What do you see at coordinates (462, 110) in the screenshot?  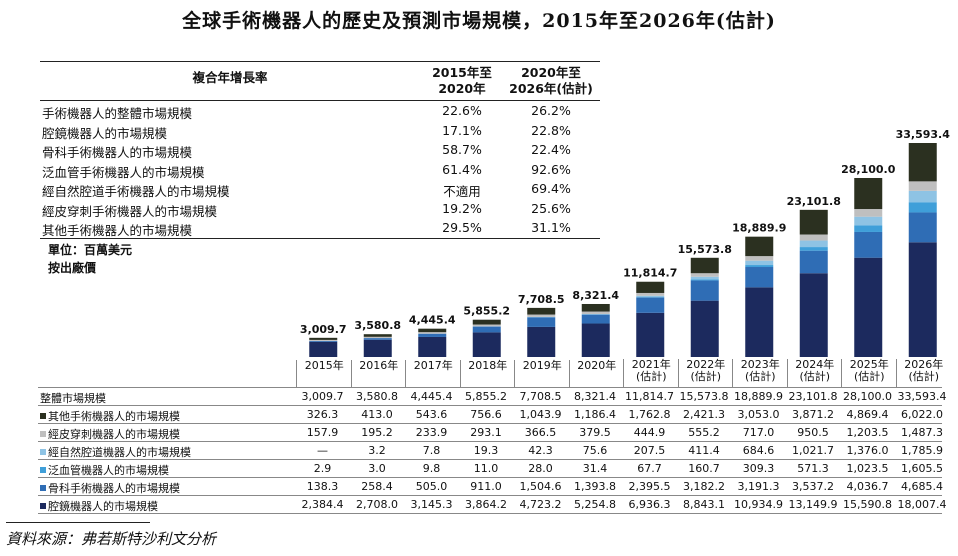 I see `cagr-row-value-1: 22.6%` at bounding box center [462, 110].